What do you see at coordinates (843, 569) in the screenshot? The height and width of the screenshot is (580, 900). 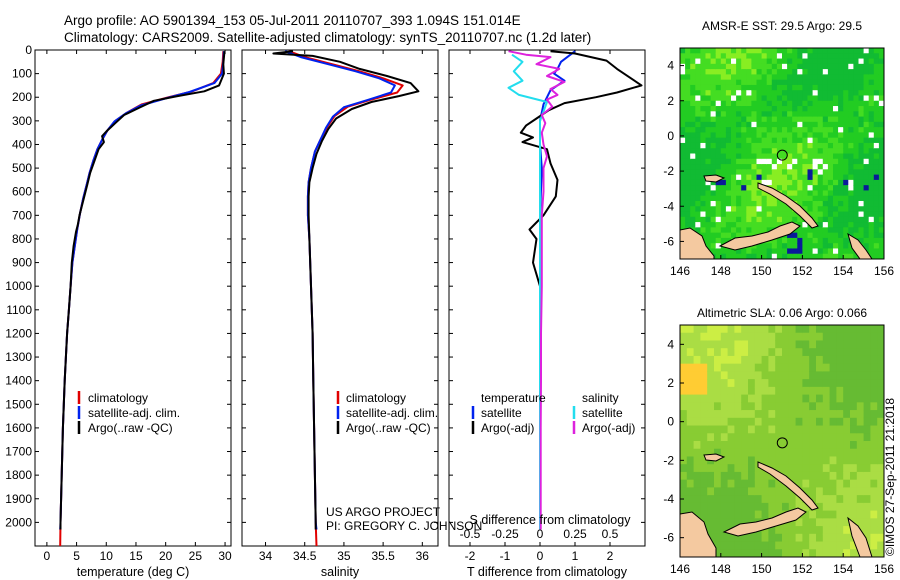 I see `lon-tick-label: 154` at bounding box center [843, 569].